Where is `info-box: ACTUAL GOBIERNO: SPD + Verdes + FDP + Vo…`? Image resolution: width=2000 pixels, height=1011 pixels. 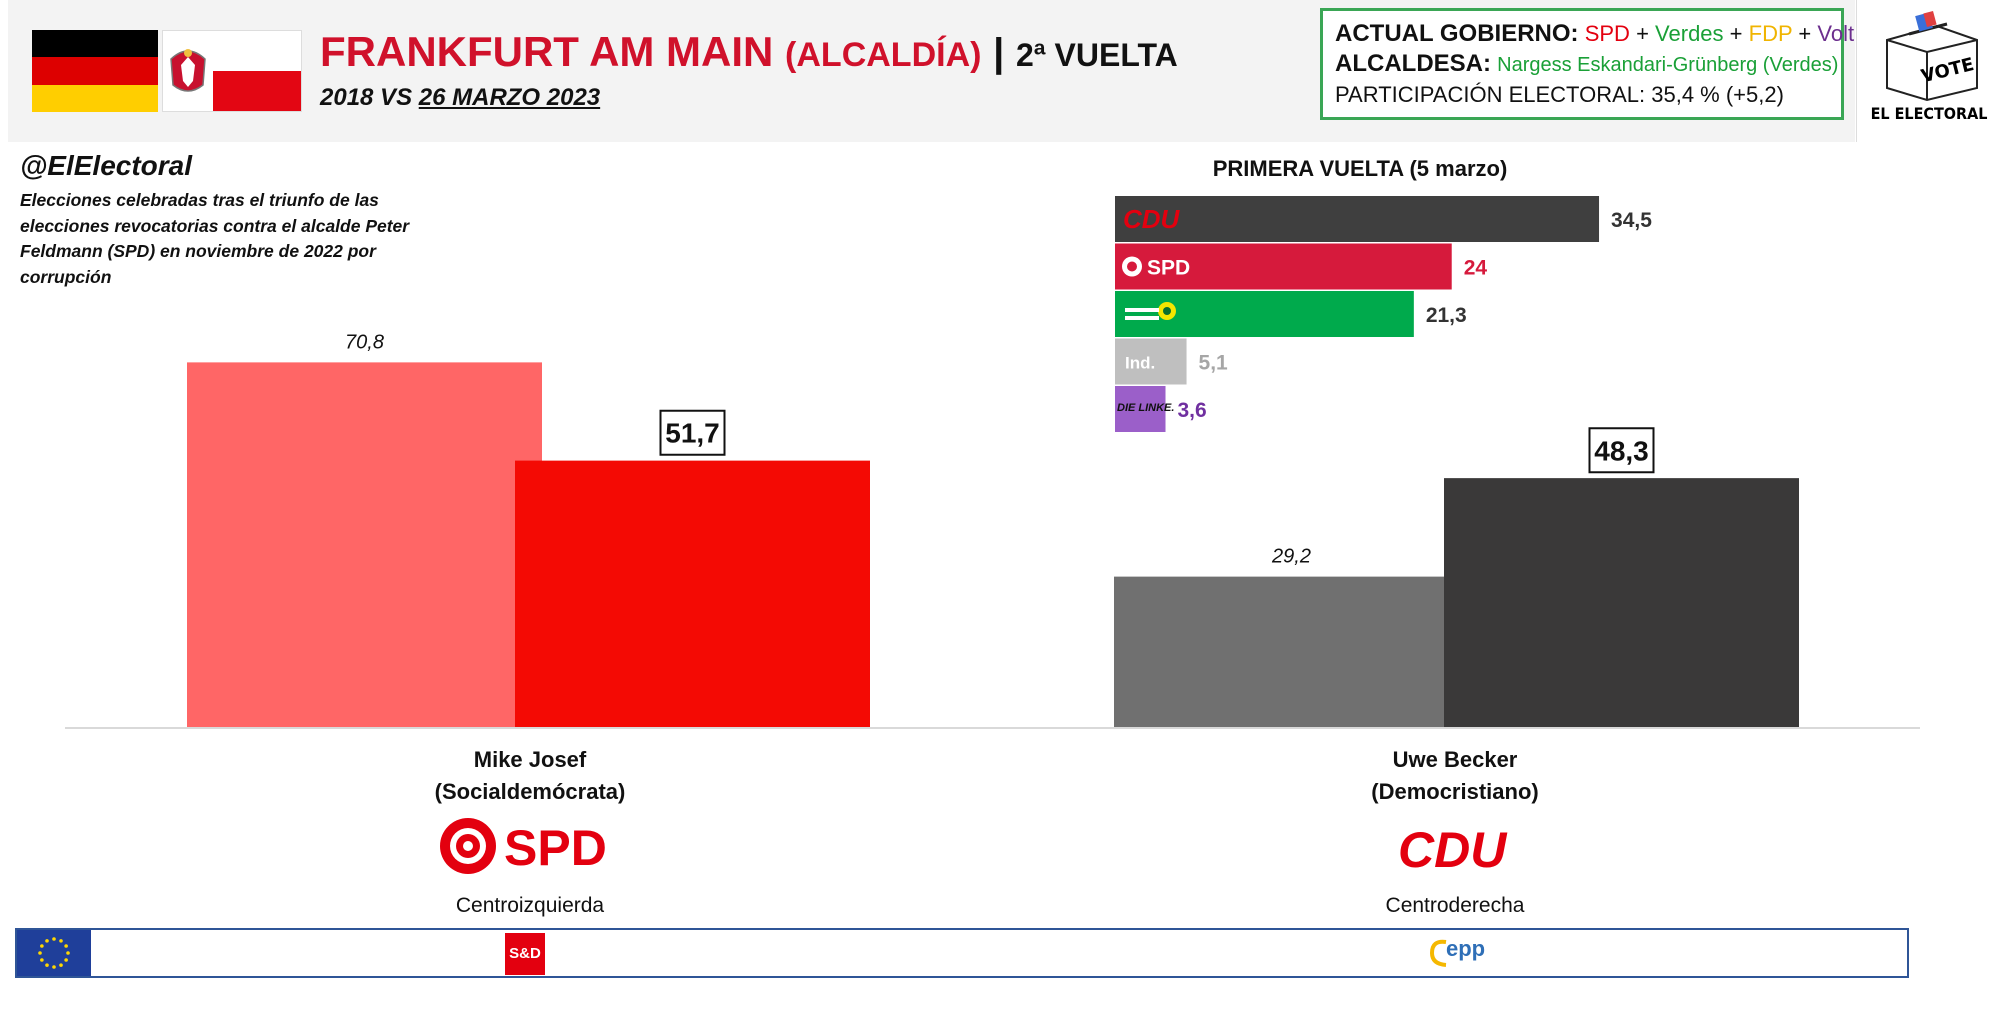
info-box: ACTUAL GOBIERNO: SPD + Verdes + FDP + Vo… is located at coordinates (1587, 64).